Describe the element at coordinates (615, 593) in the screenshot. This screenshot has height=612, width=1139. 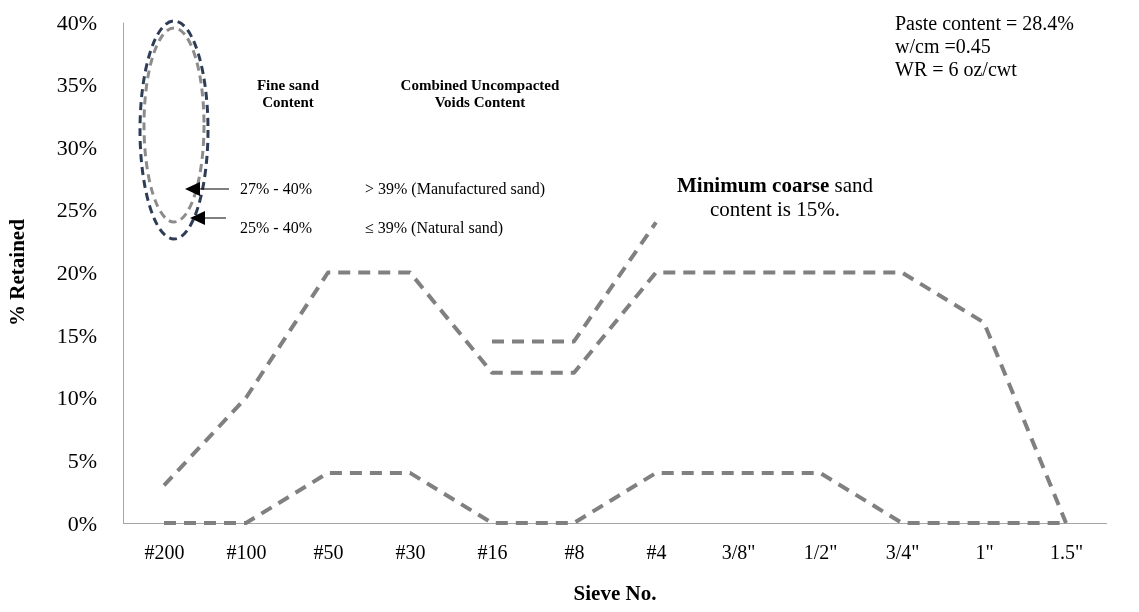
I see `x-axis-title: Sieve No.` at that location.